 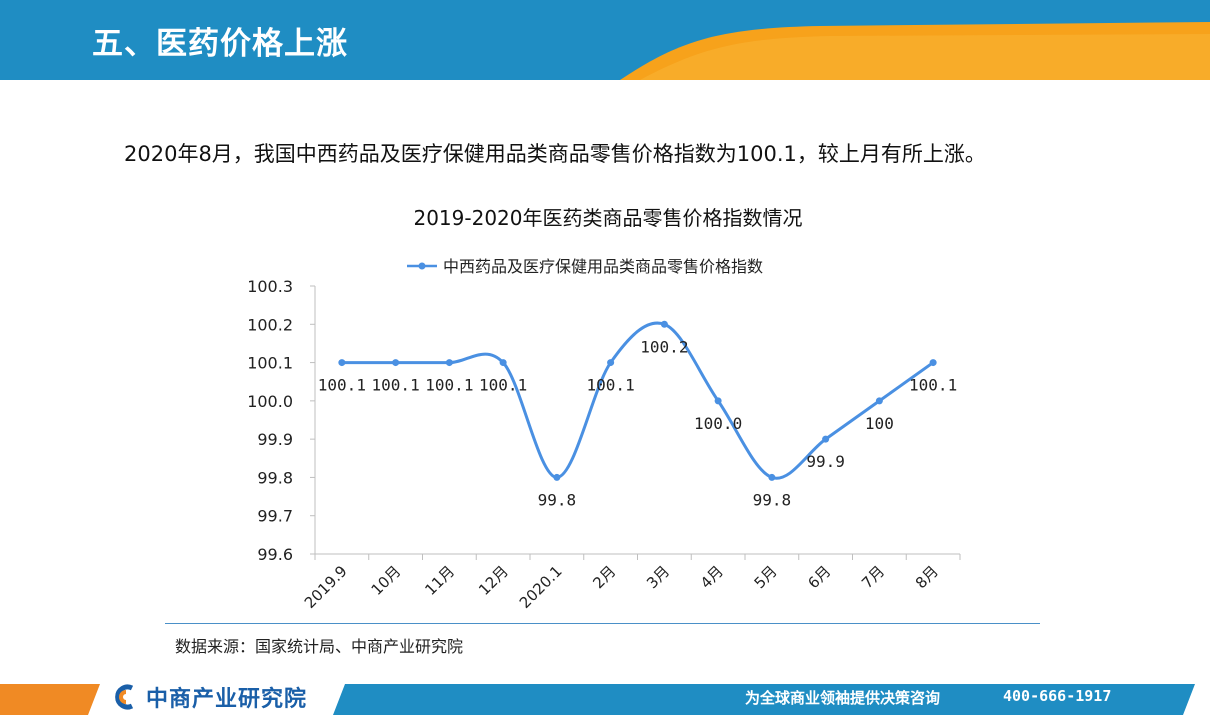 I want to click on chart-legend: 中西药品及医疗保健用品类商品零售价格指数, so click(x=585, y=266).